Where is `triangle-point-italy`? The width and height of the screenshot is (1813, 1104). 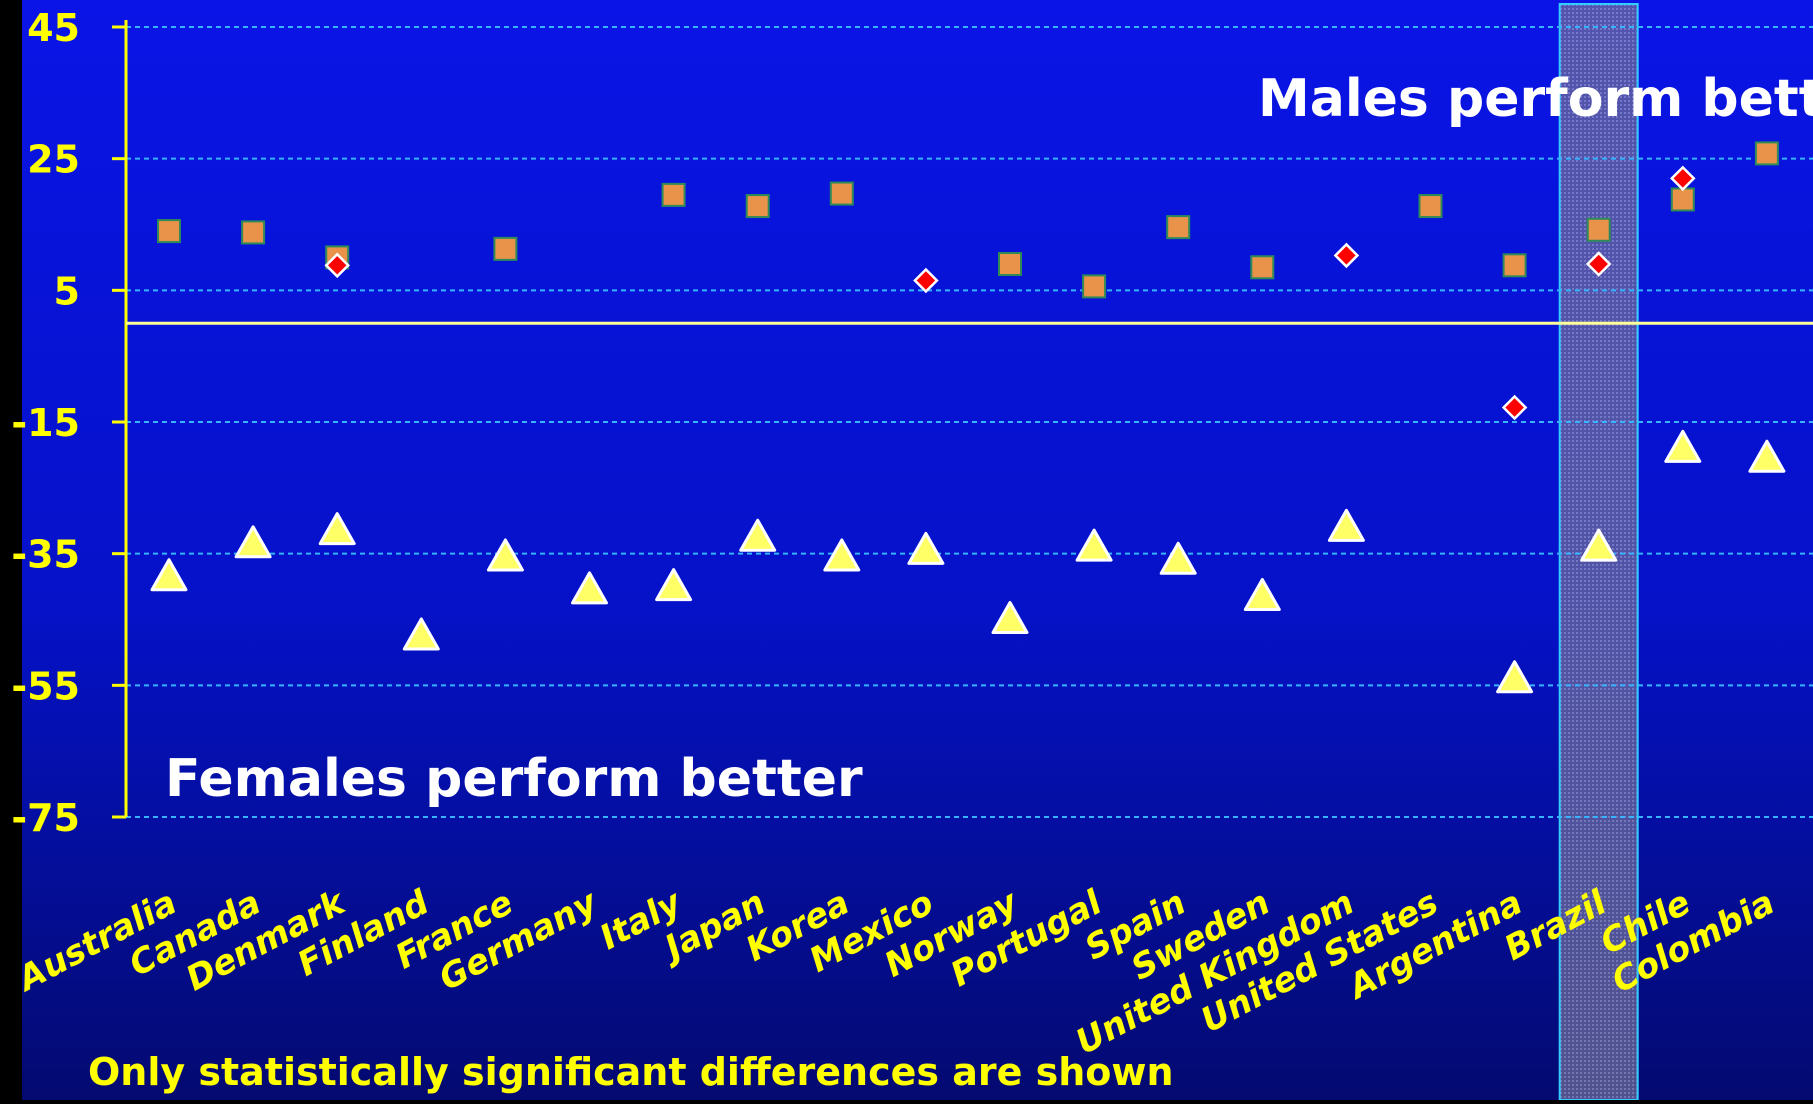 triangle-point-italy is located at coordinates (674, 585).